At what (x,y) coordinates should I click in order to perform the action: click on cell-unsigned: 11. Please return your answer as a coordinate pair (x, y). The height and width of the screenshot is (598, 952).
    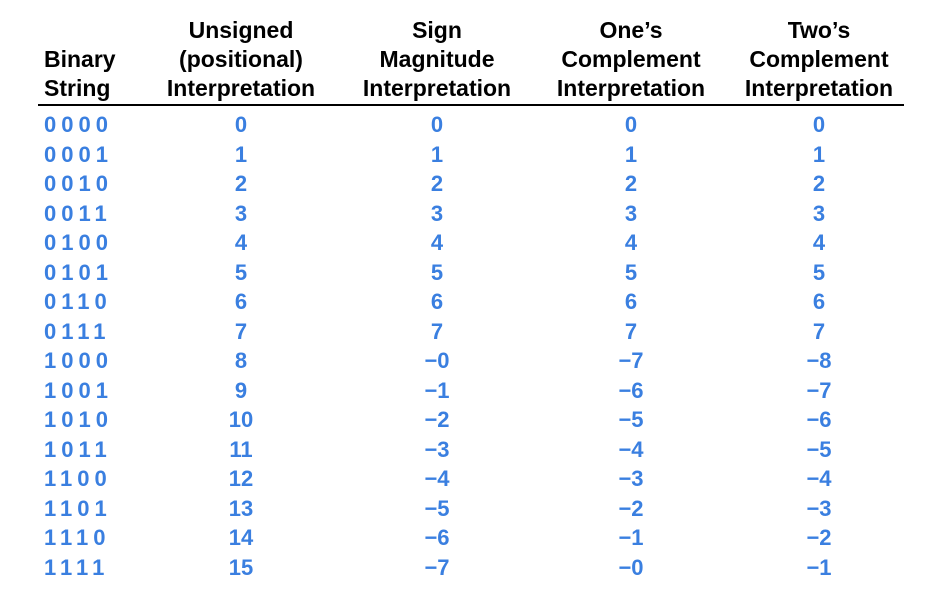
    Looking at the image, I should click on (241, 449).